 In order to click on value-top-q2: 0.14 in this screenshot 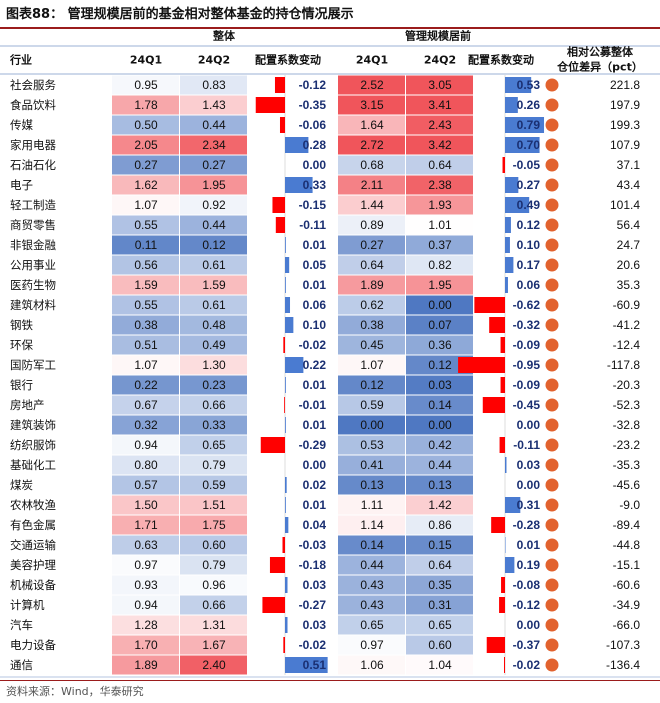, I will do `click(440, 405)`.